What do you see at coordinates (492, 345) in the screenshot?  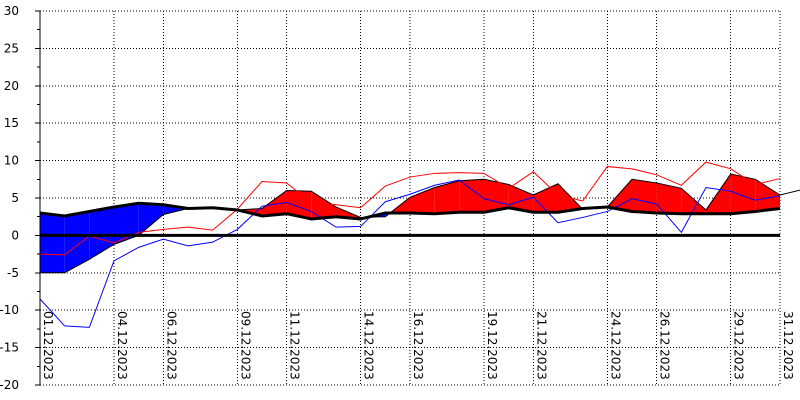 I see `x-tick-label: 19.12.2023` at bounding box center [492, 345].